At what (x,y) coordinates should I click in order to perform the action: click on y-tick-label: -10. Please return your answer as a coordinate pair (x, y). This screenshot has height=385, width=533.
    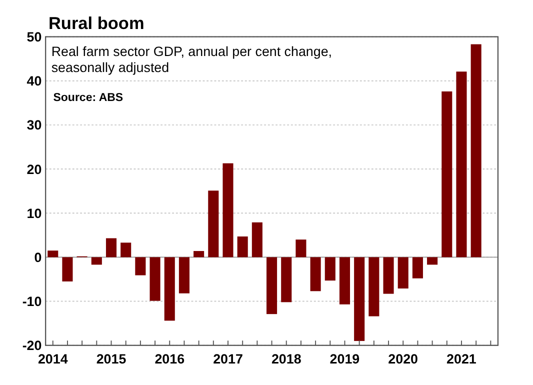
    Looking at the image, I should click on (32, 302).